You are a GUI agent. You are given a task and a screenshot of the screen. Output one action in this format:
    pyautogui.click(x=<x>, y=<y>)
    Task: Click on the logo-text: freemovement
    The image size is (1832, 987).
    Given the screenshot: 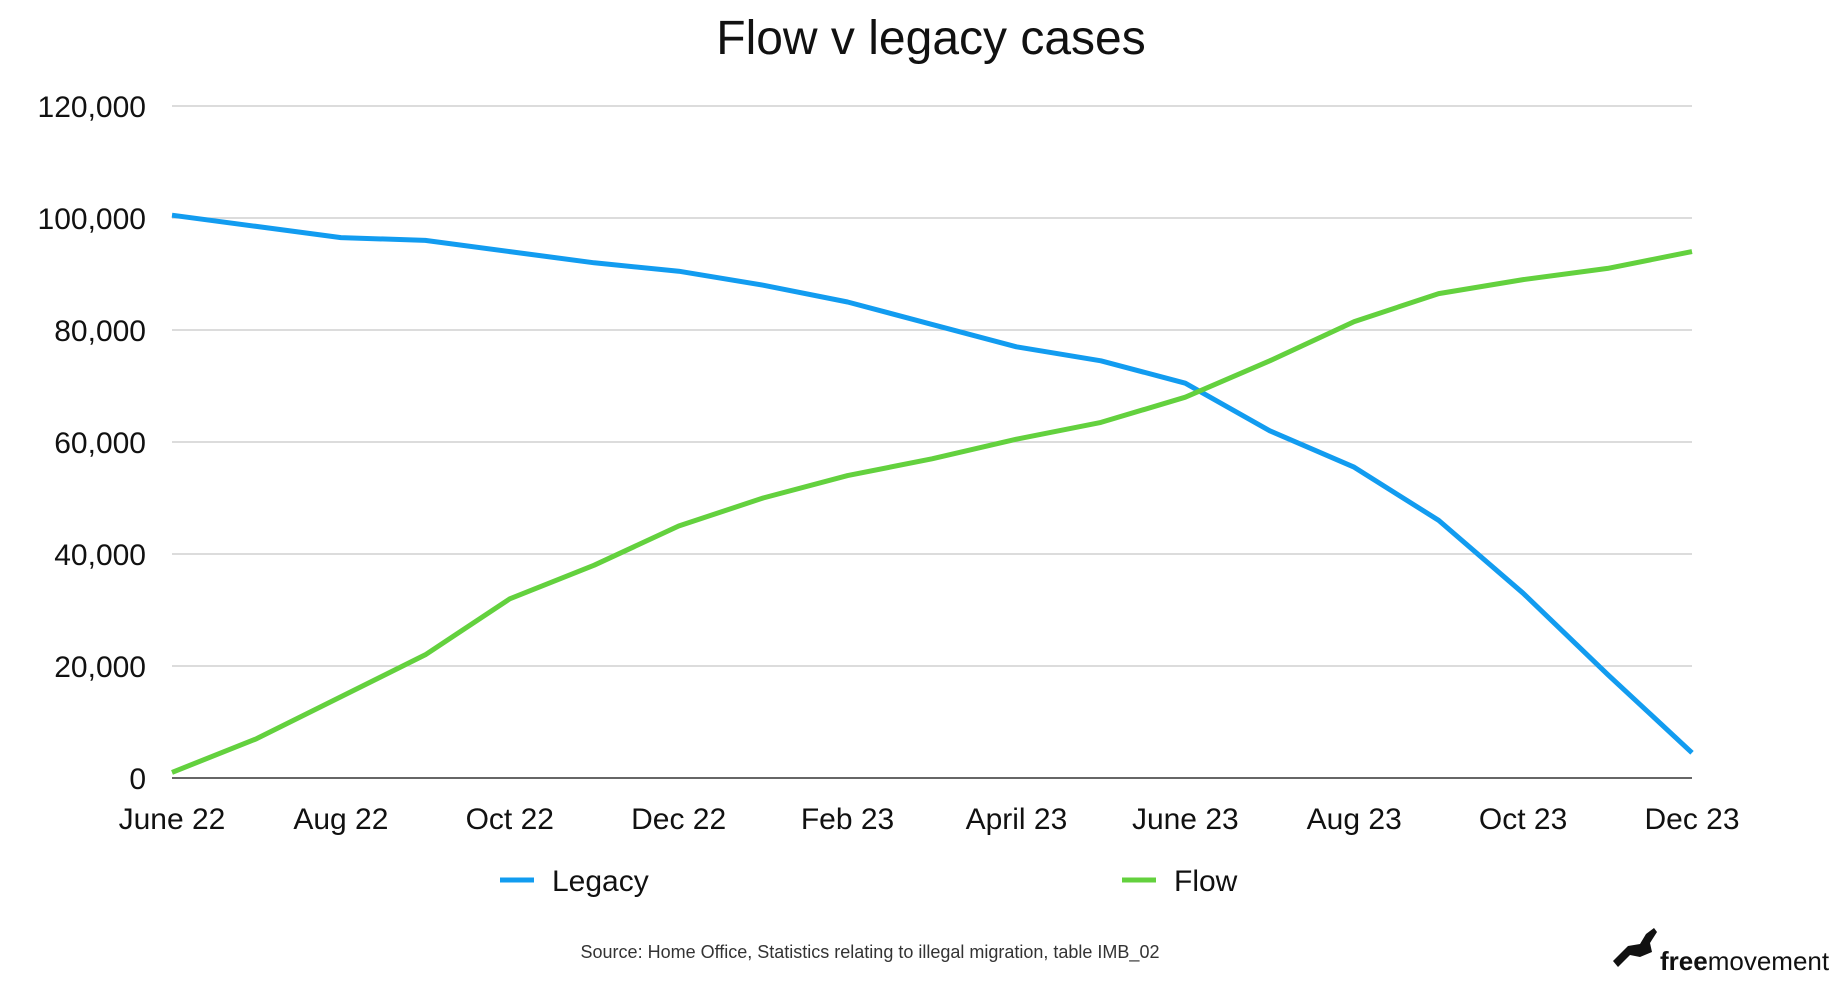 What is the action you would take?
    pyautogui.click(x=1745, y=961)
    